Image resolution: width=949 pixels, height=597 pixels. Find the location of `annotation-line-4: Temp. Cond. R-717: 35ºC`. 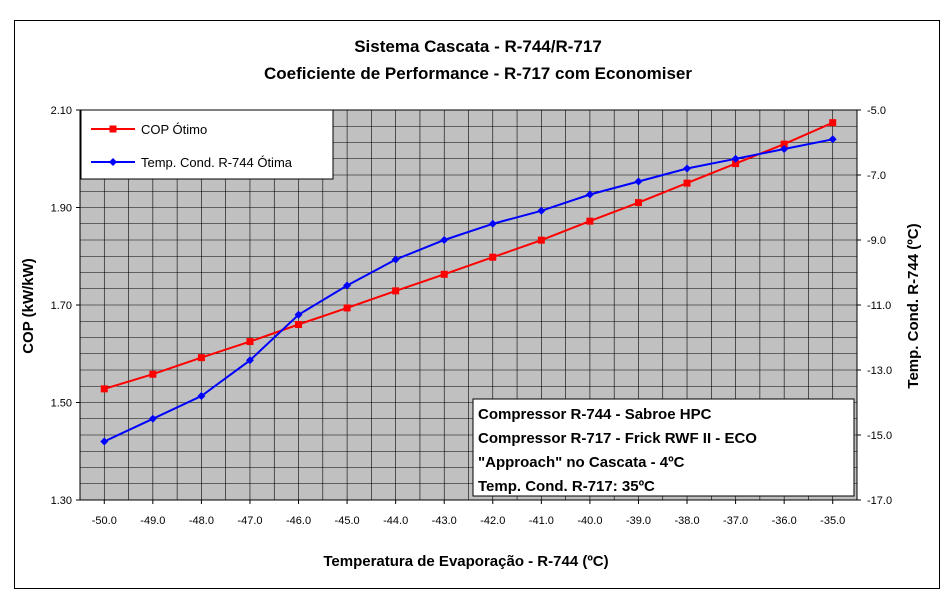

annotation-line-4: Temp. Cond. R-717: 35ºC is located at coordinates (566, 486).